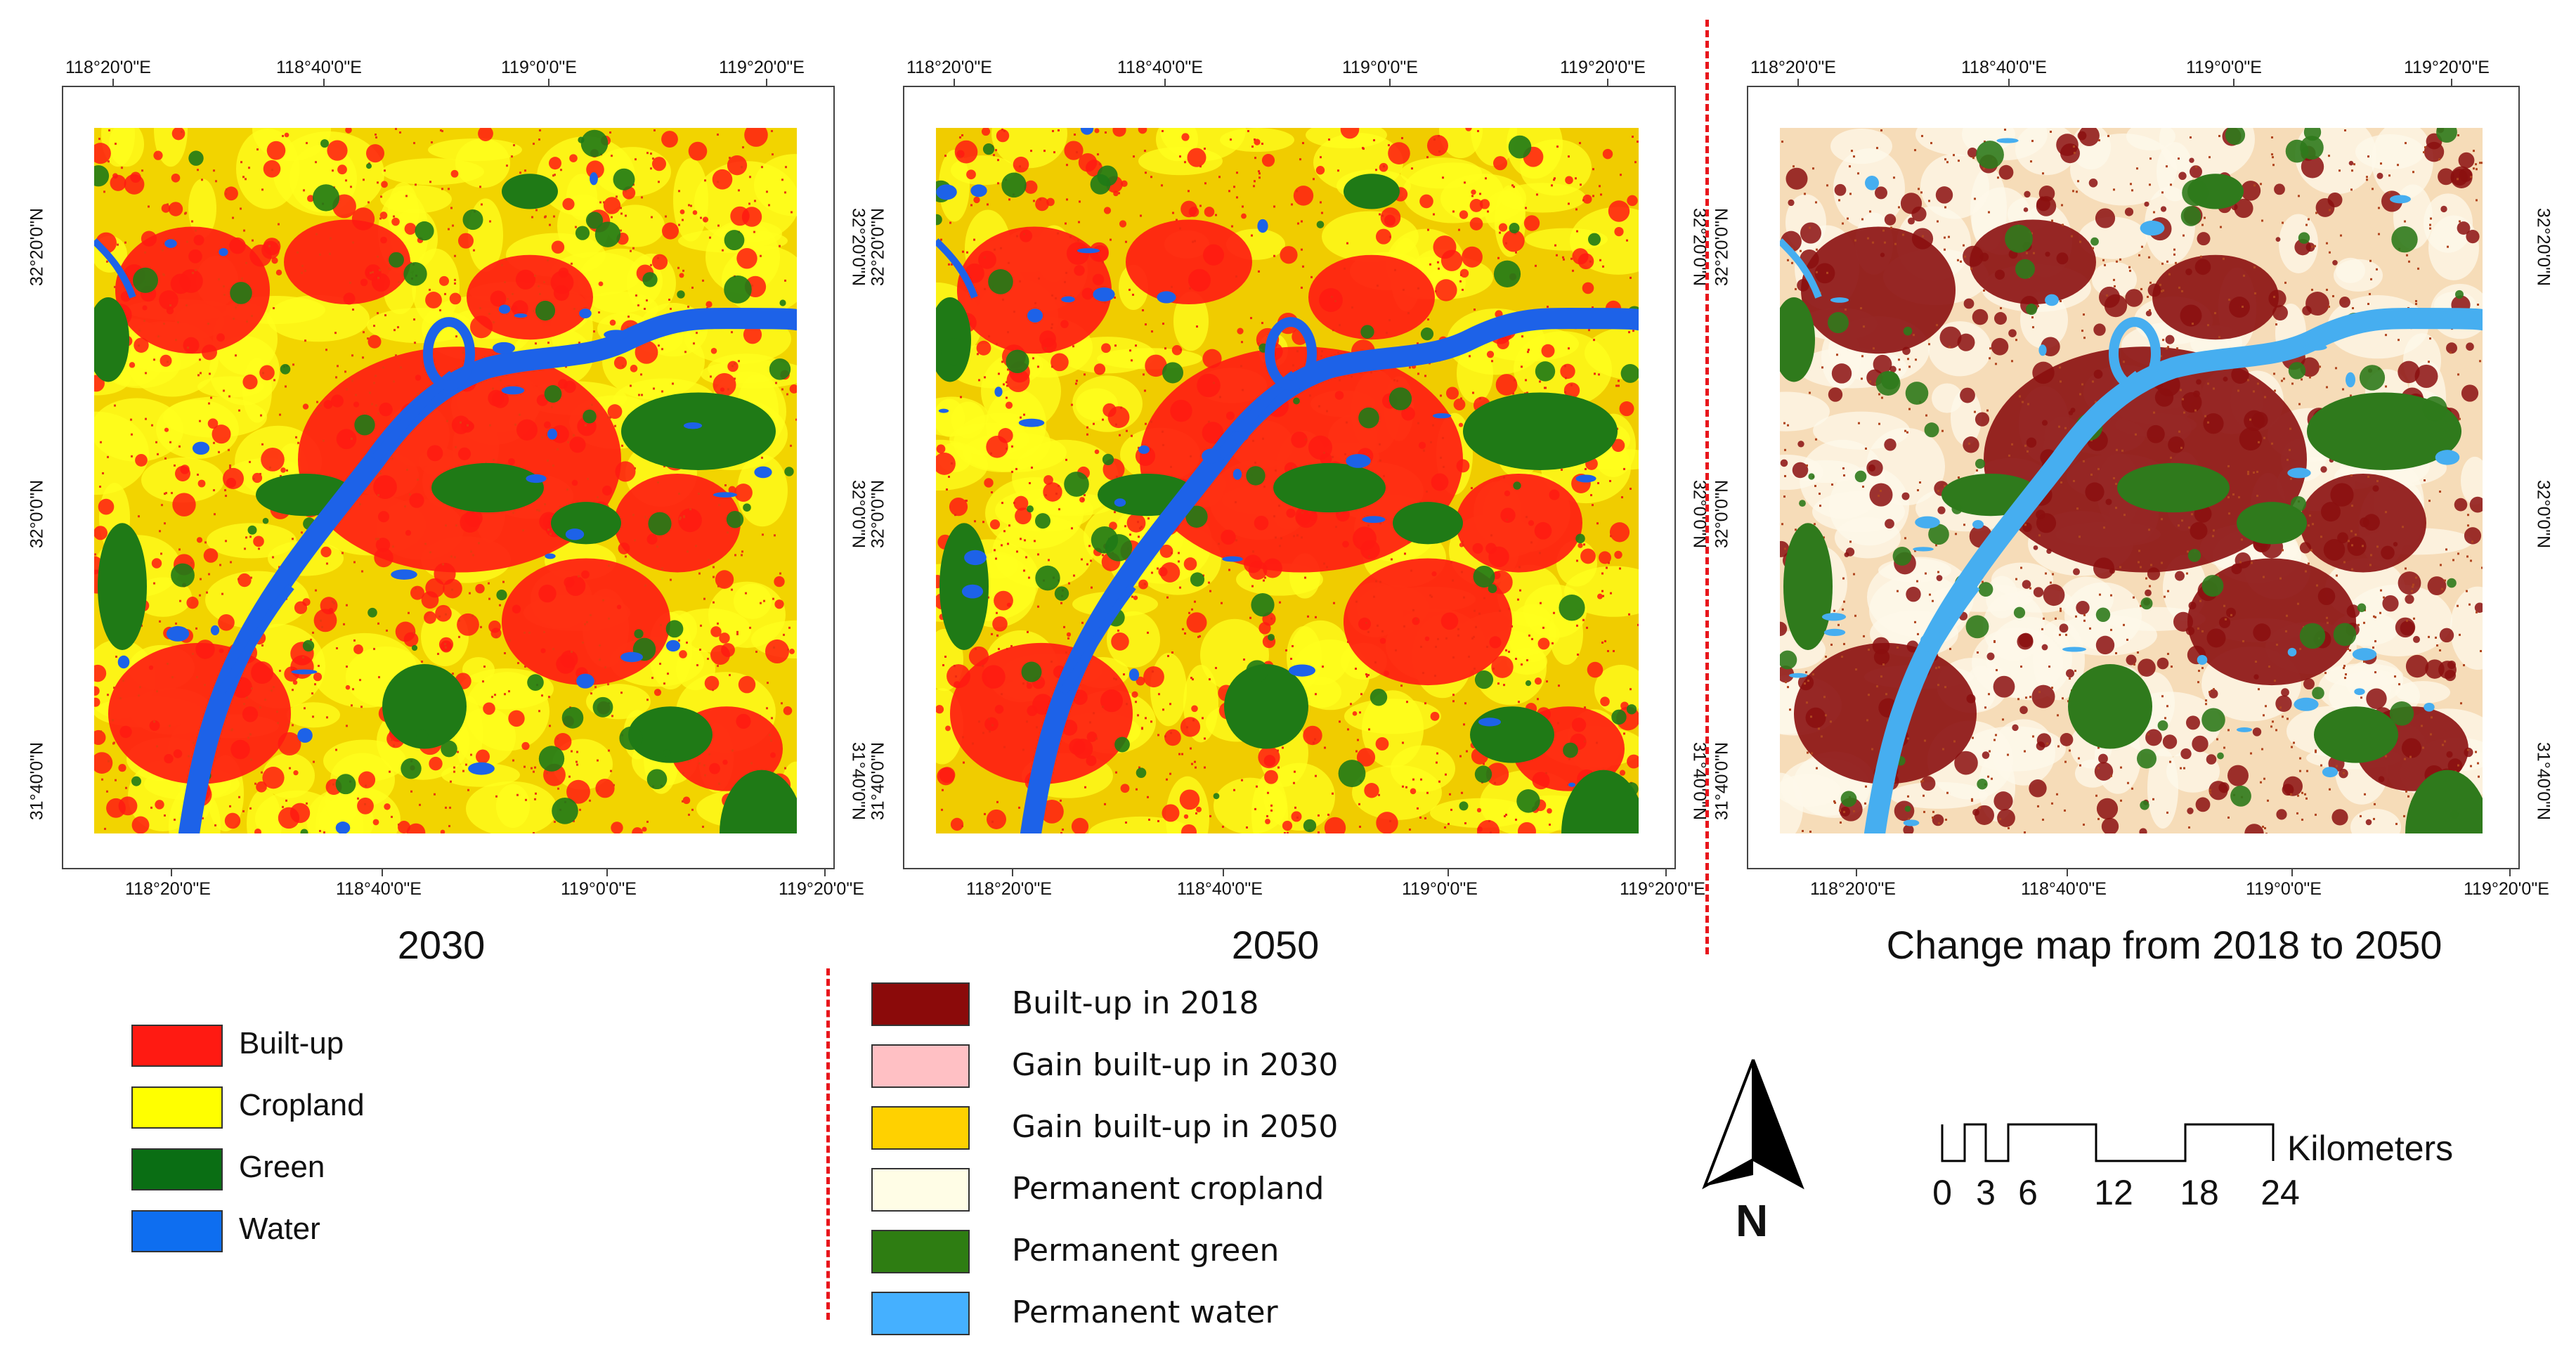  I want to click on coord-left-2030-2: 31°40'0"N, so click(37, 781).